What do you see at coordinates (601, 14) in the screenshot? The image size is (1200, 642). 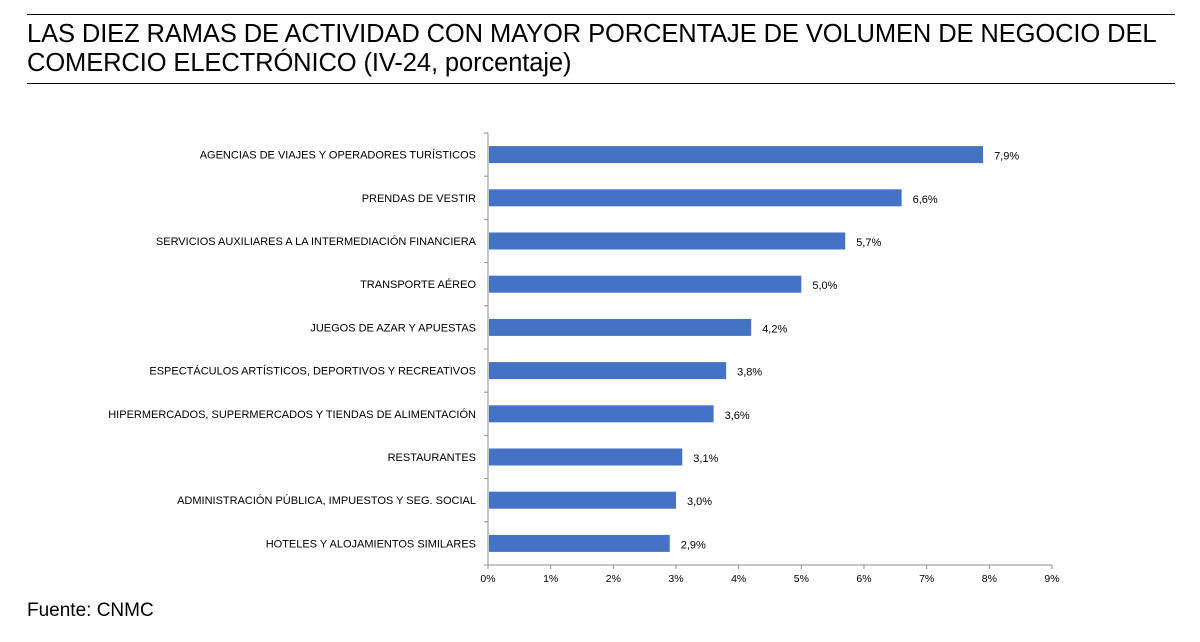 I see `title-top-rule` at bounding box center [601, 14].